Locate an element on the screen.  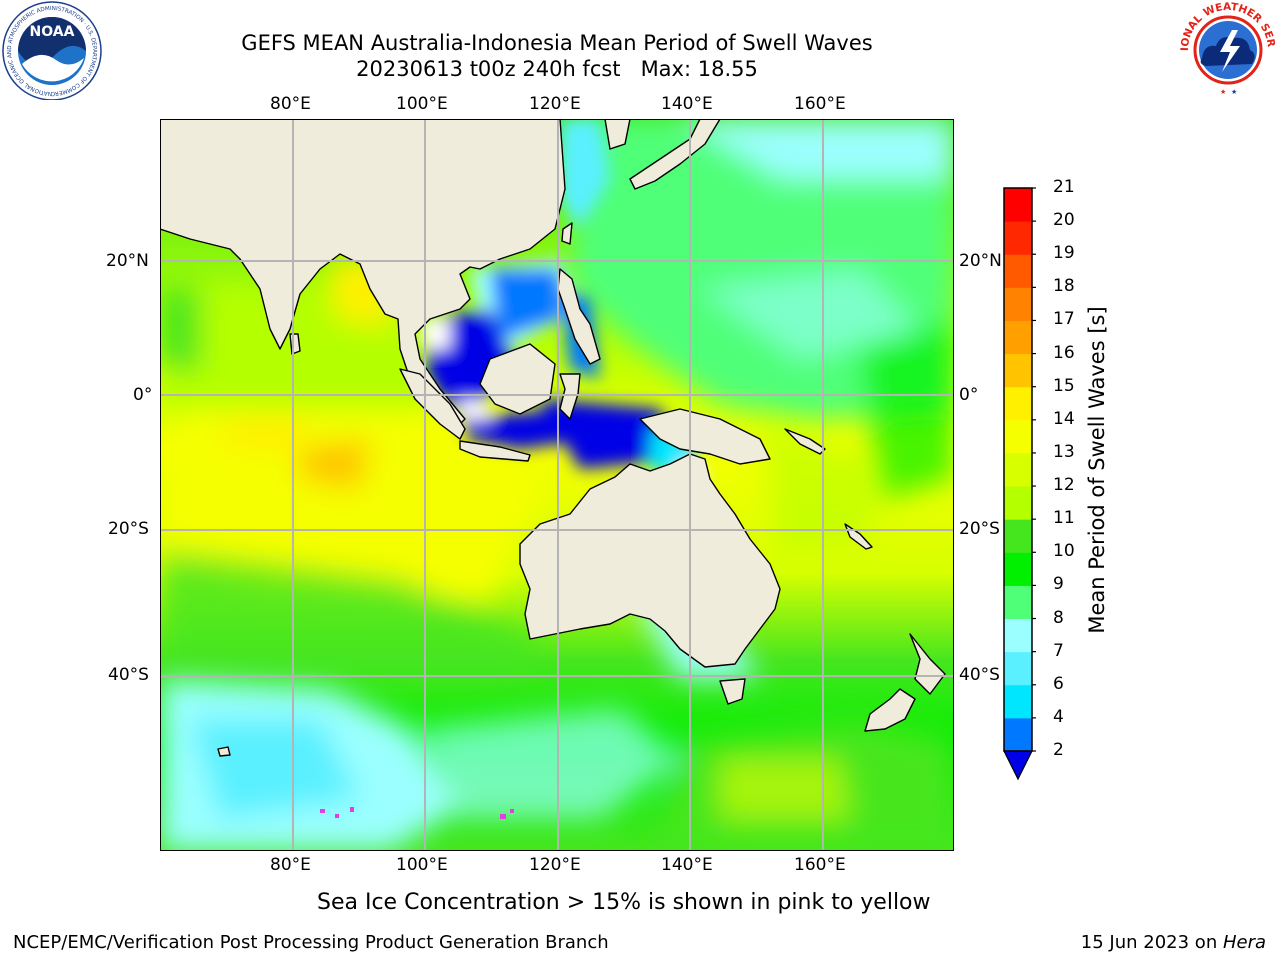
lon-tick-top-80e: 80°E is located at coordinates (290, 104).